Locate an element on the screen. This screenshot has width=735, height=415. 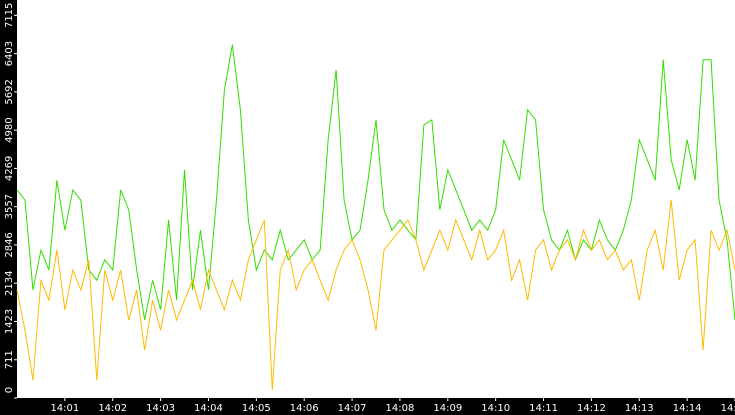
x-tick-label: 14:14 is located at coordinates (687, 408).